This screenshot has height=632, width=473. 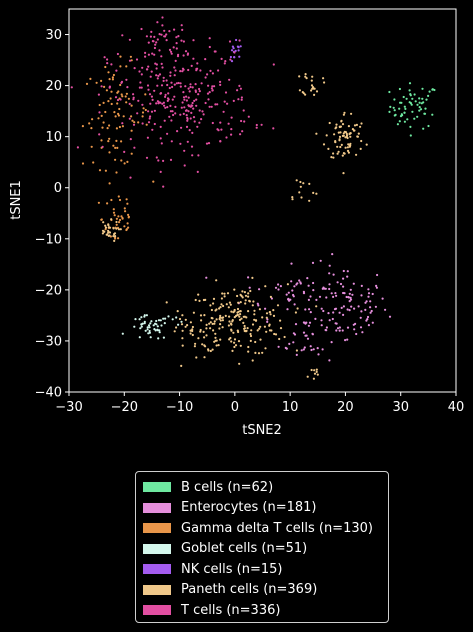 I want to click on series-points, so click(x=412, y=109).